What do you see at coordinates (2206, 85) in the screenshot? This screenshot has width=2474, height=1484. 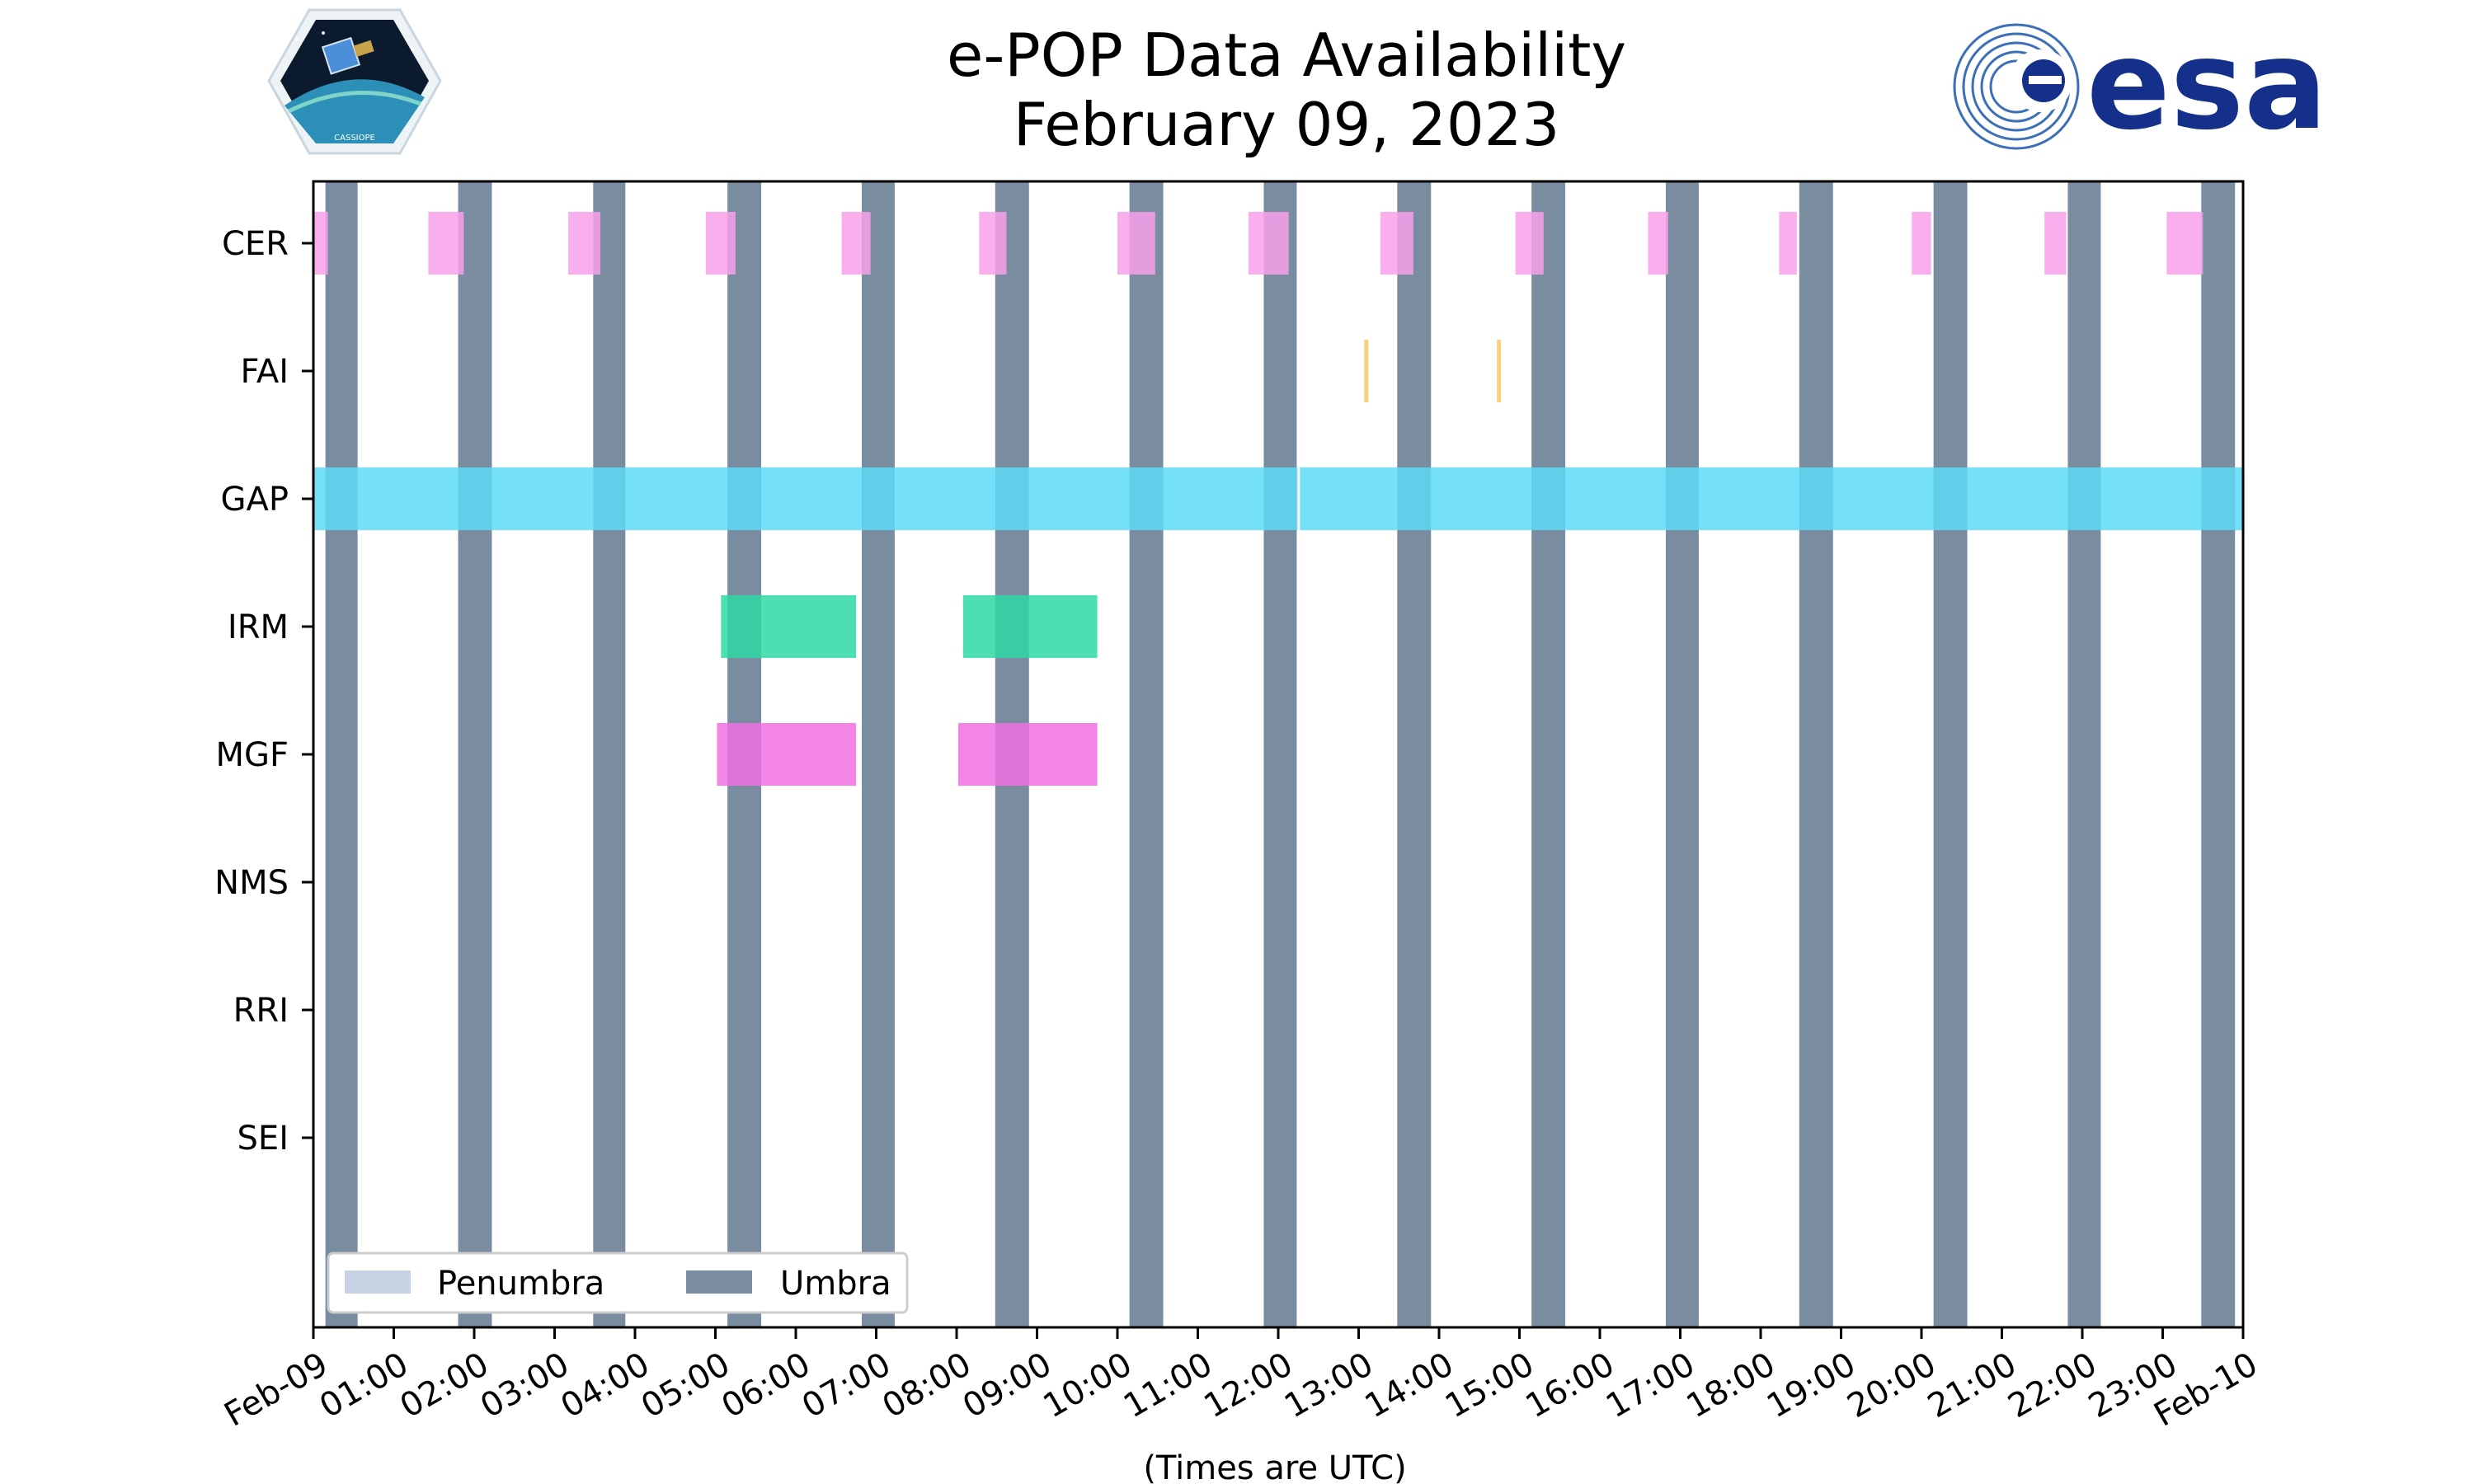 I see `esa-logo-text: esa` at bounding box center [2206, 85].